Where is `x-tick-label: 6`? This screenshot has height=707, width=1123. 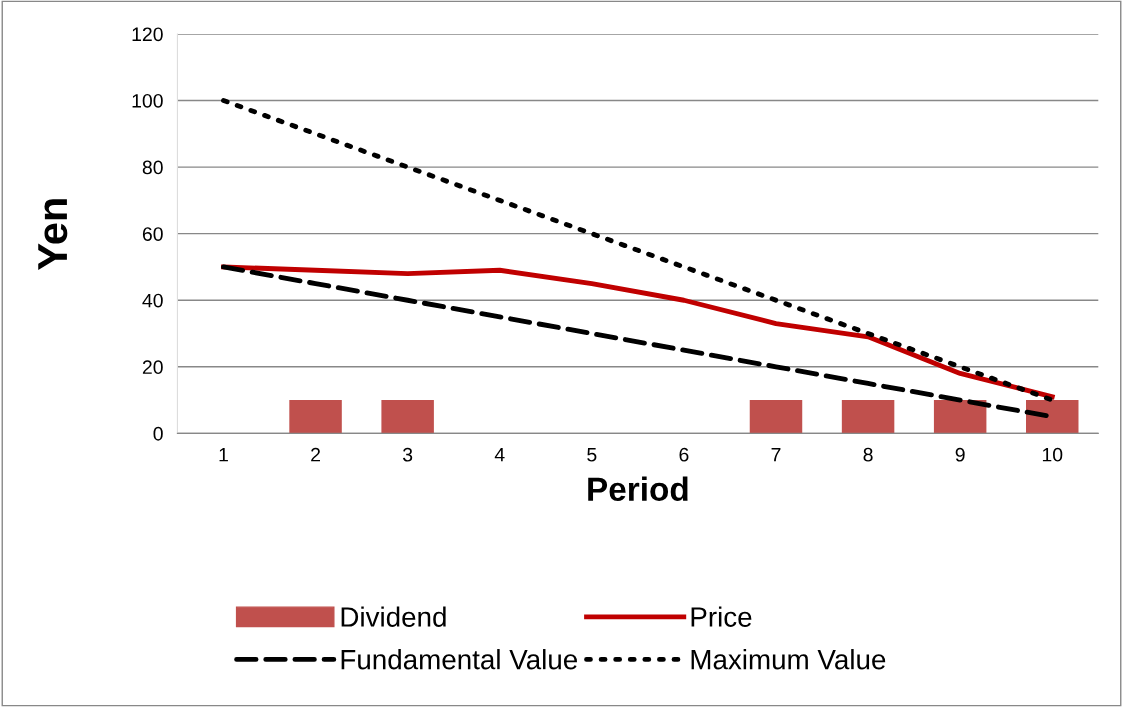 x-tick-label: 6 is located at coordinates (684, 454).